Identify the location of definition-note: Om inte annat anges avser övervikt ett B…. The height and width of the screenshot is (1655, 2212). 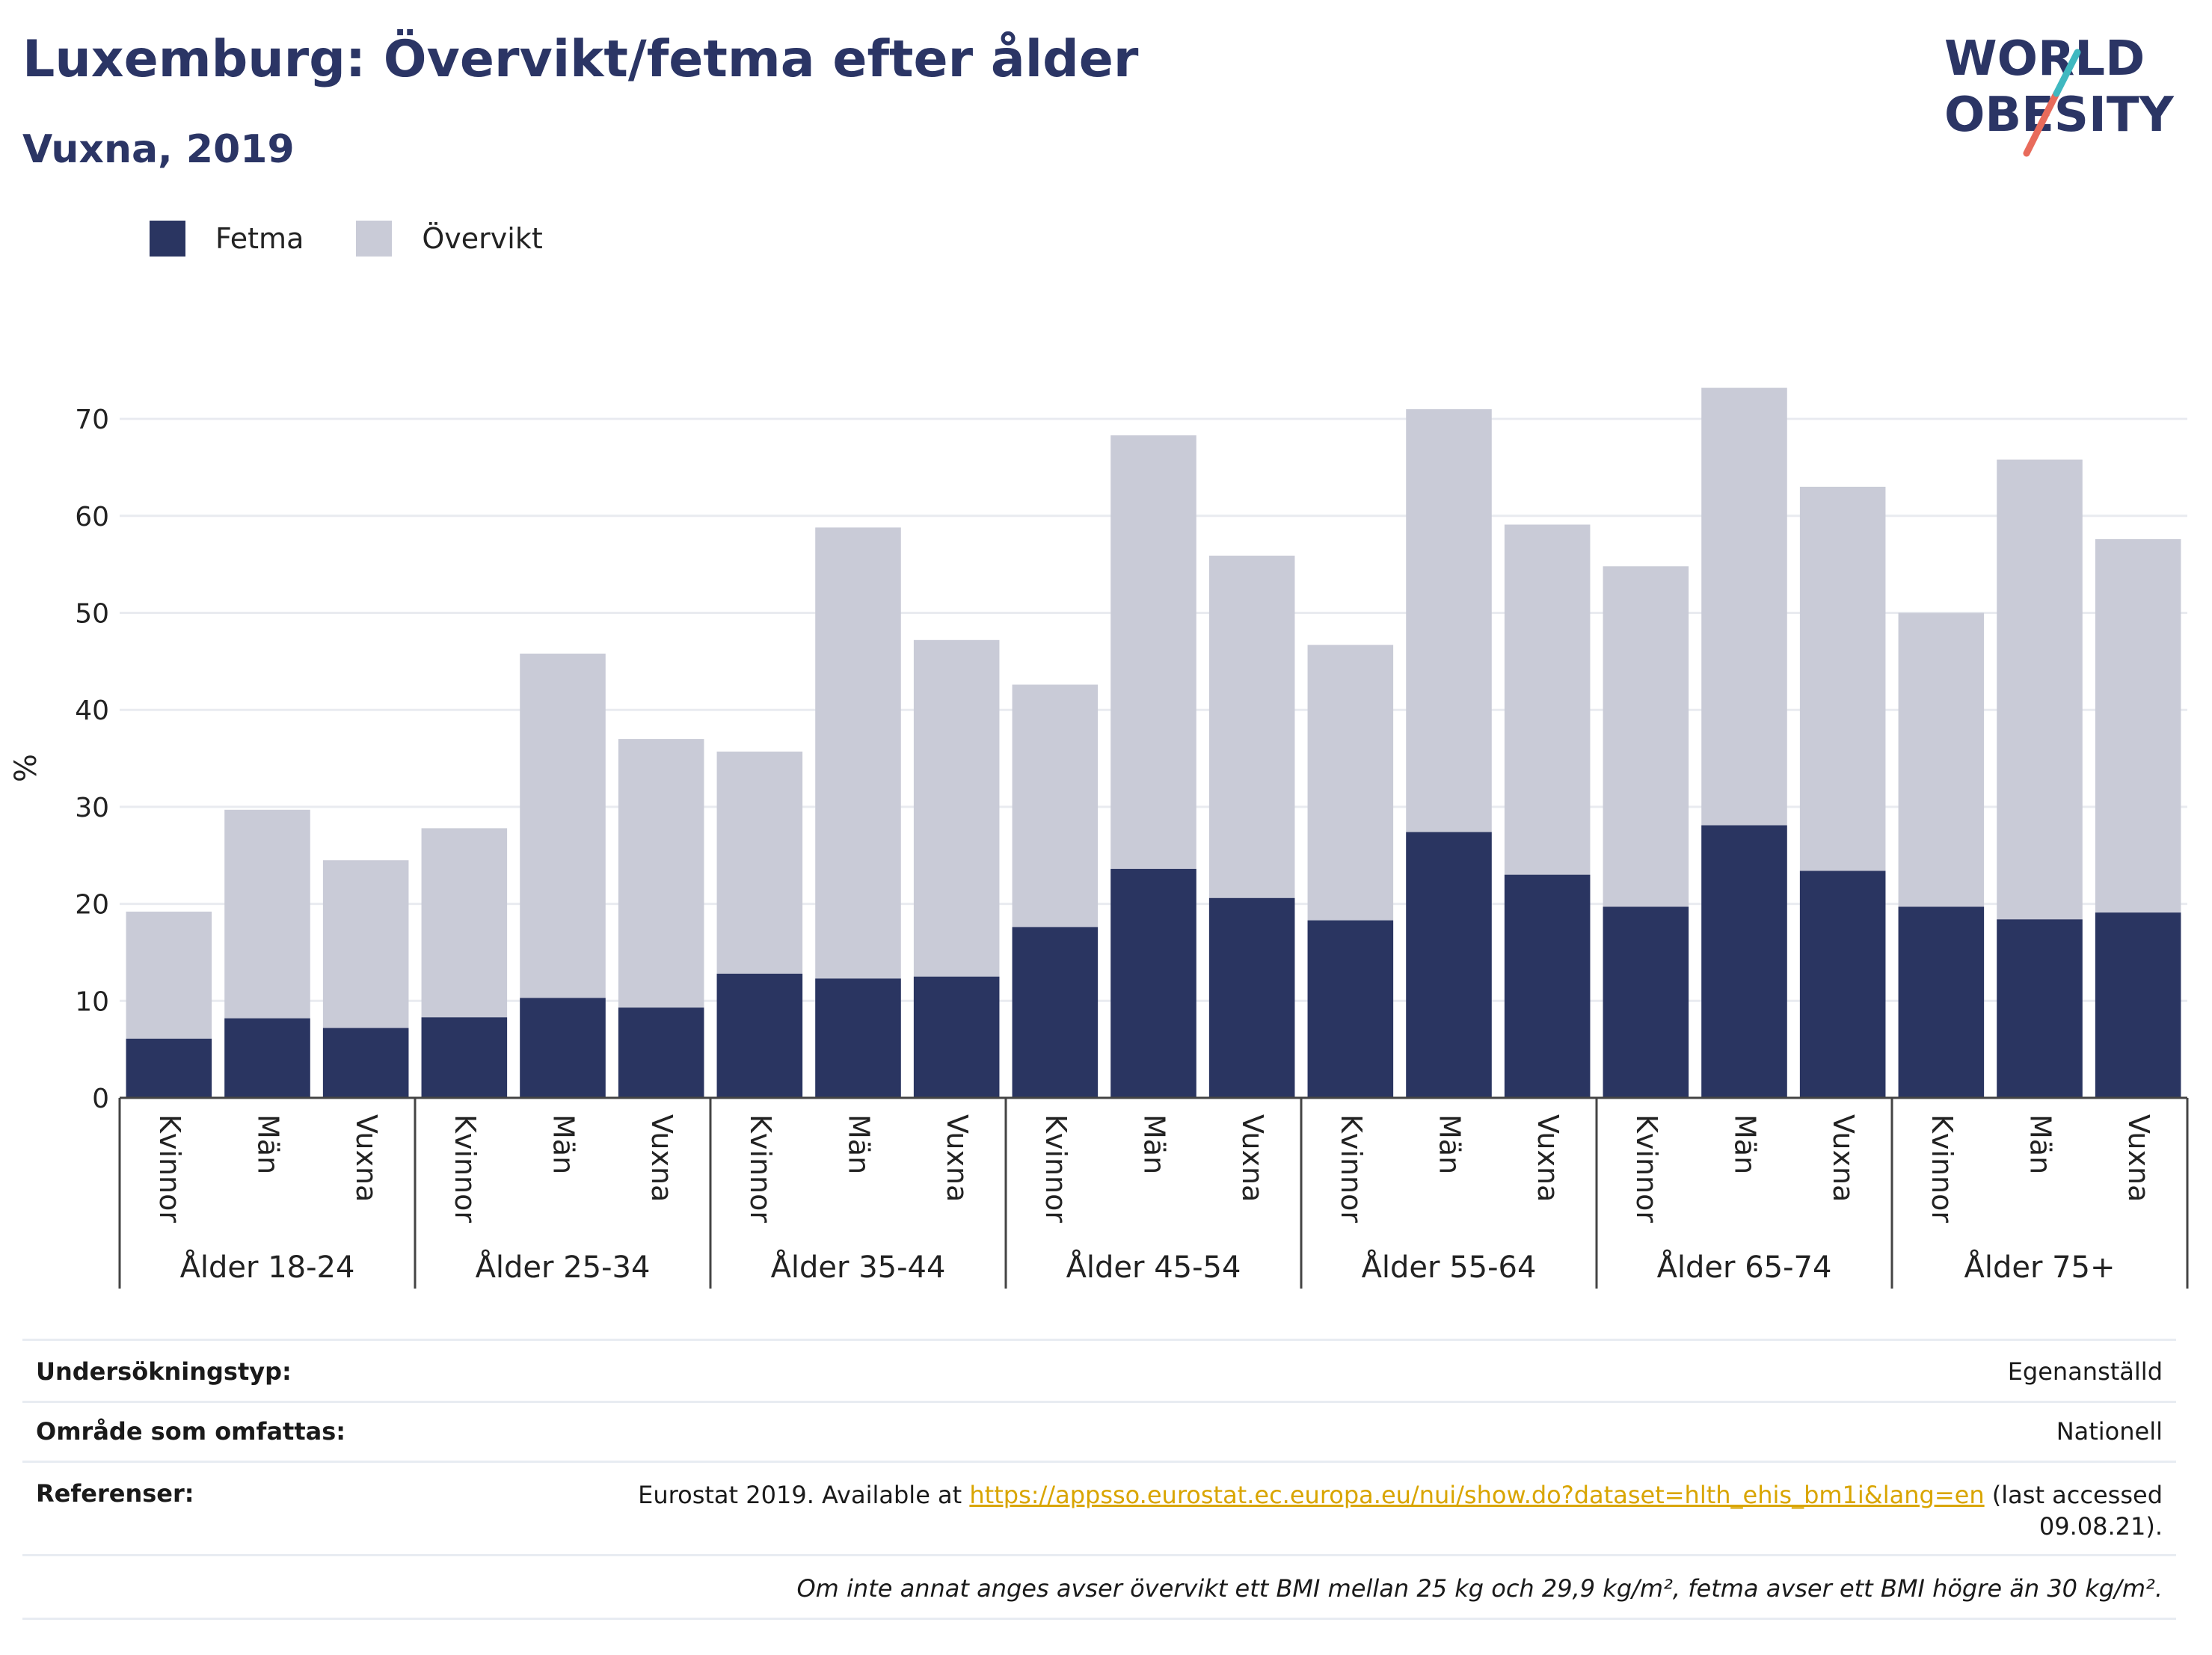
(1479, 1588).